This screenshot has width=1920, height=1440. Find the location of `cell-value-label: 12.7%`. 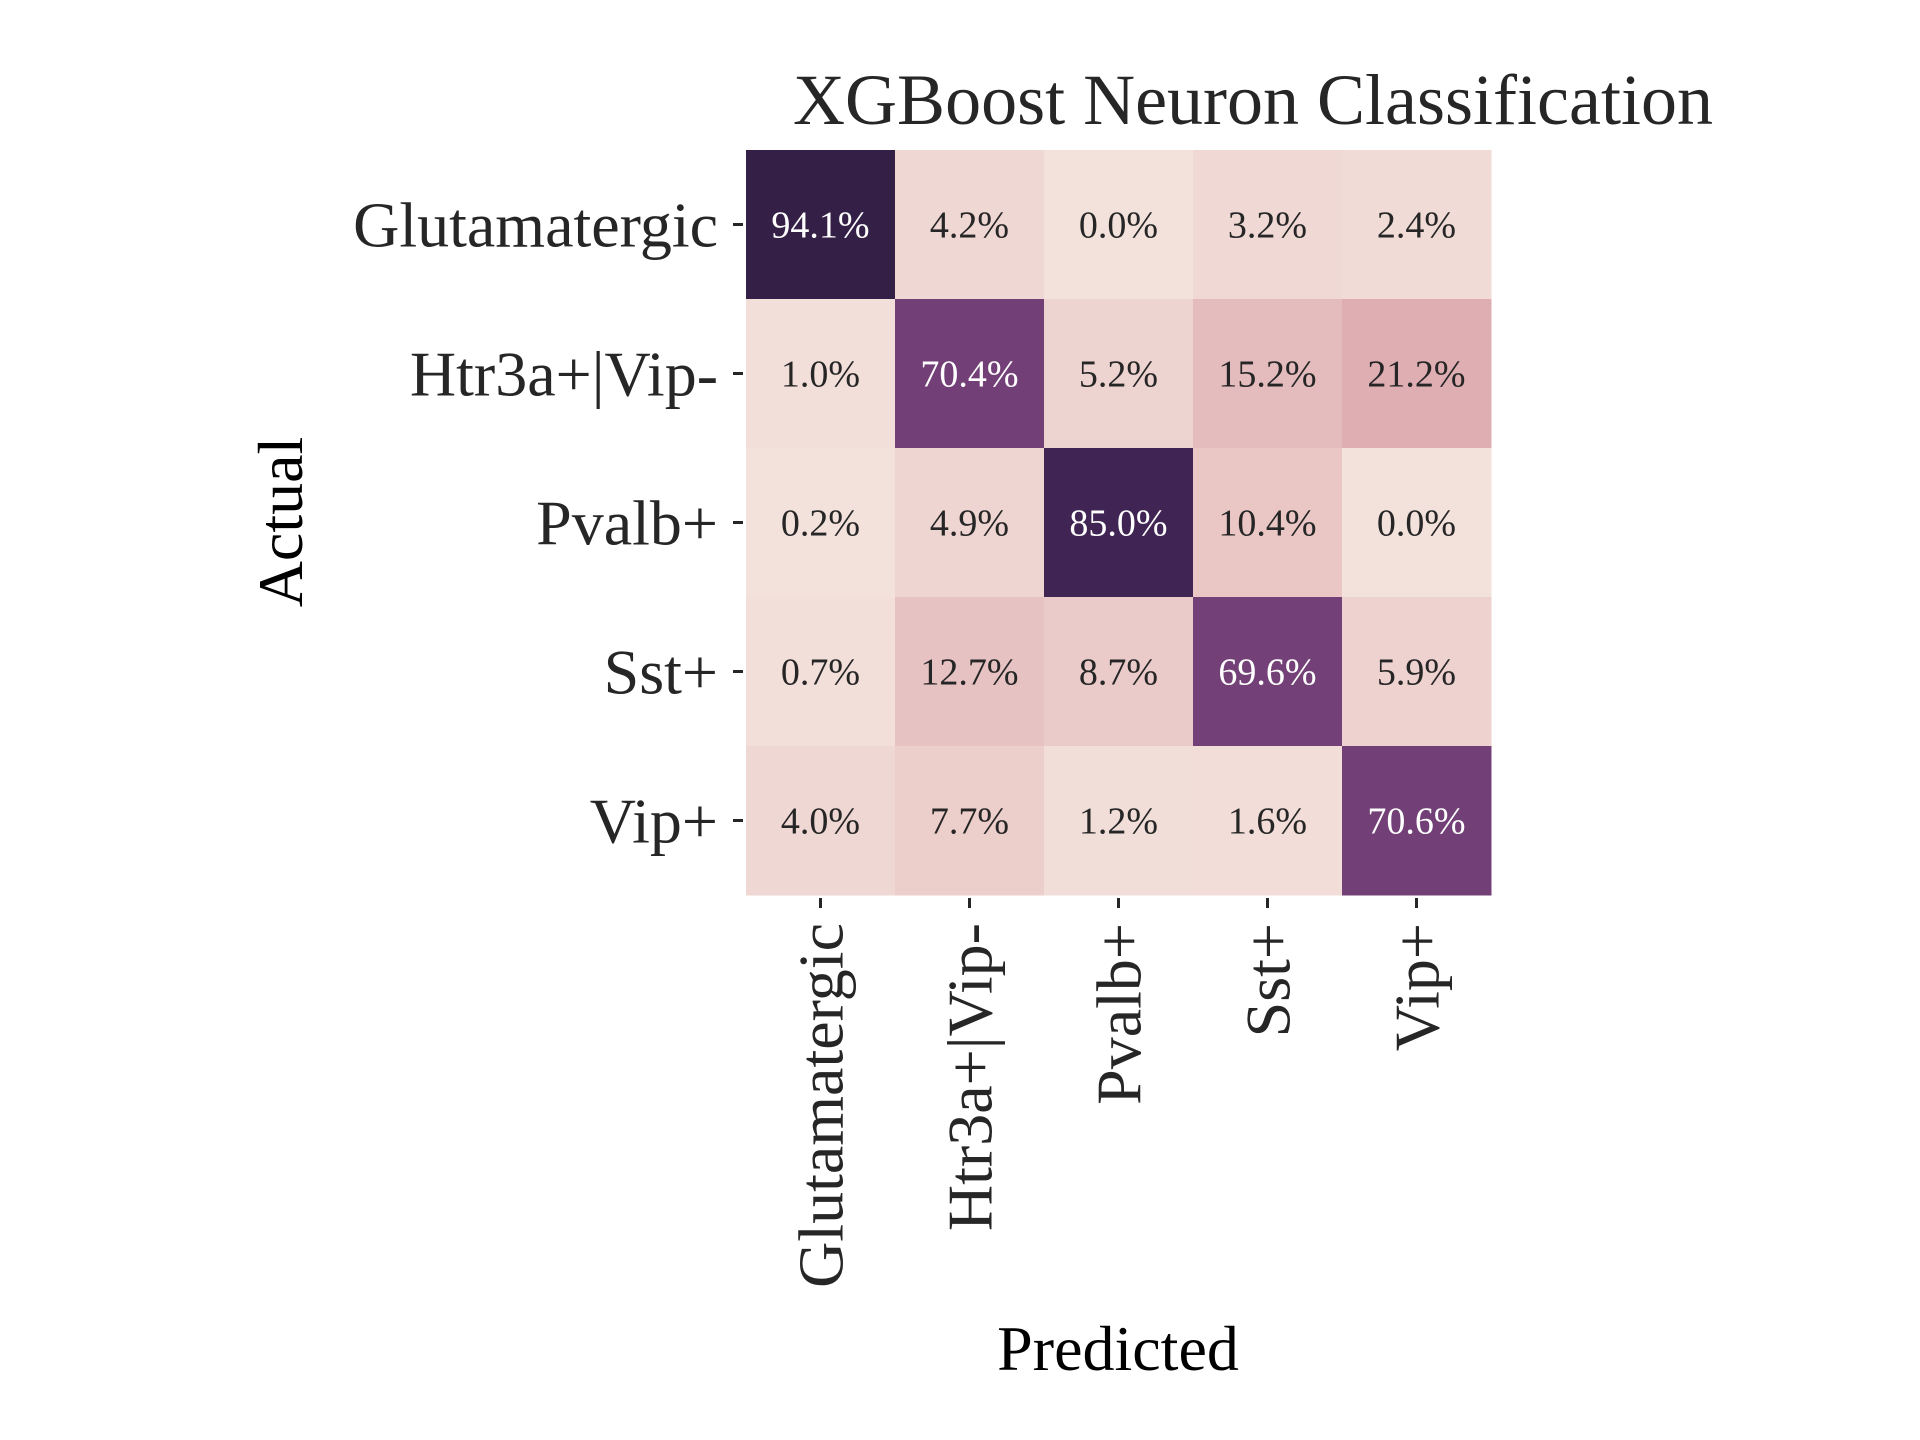

cell-value-label: 12.7% is located at coordinates (969, 673).